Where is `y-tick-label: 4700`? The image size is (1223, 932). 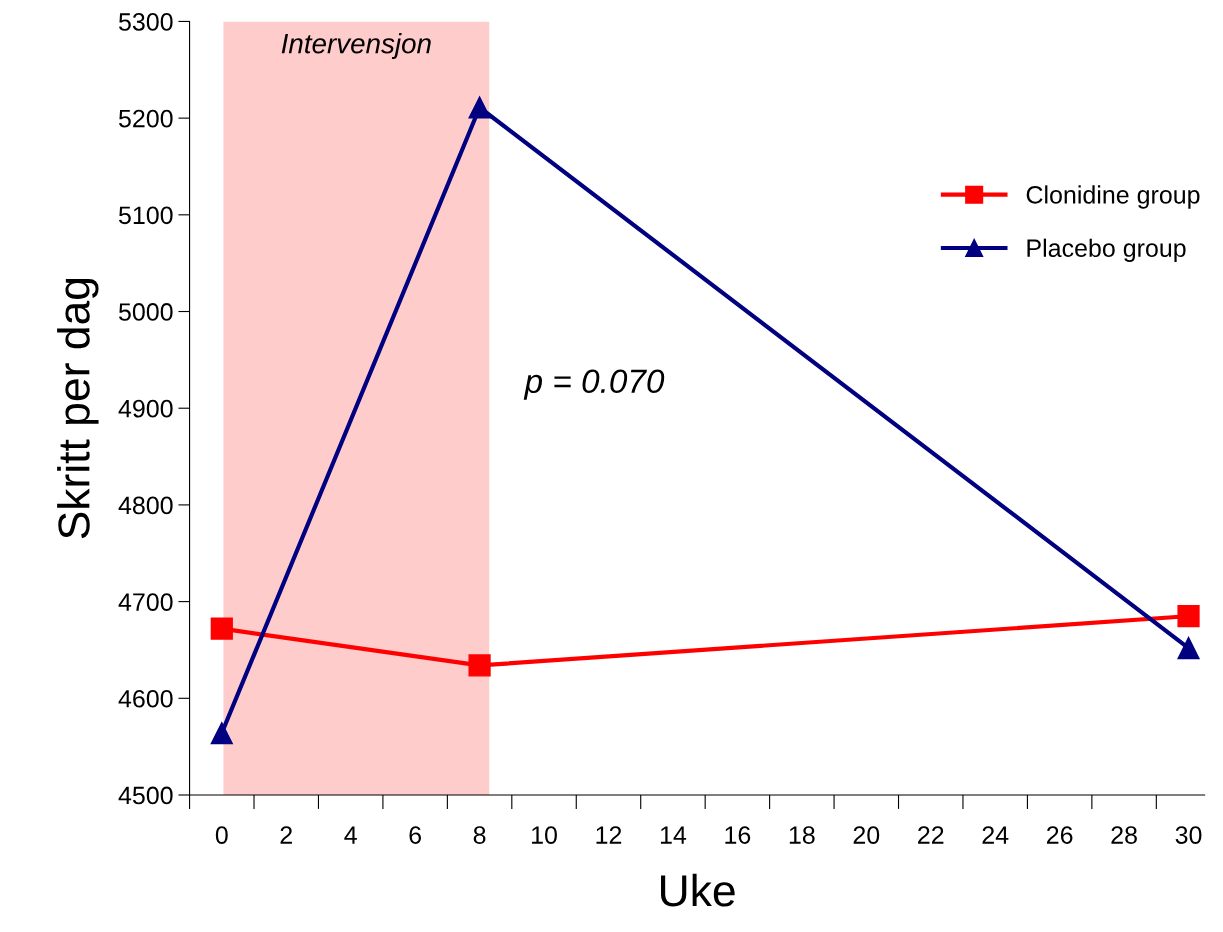
y-tick-label: 4700 is located at coordinates (145, 602).